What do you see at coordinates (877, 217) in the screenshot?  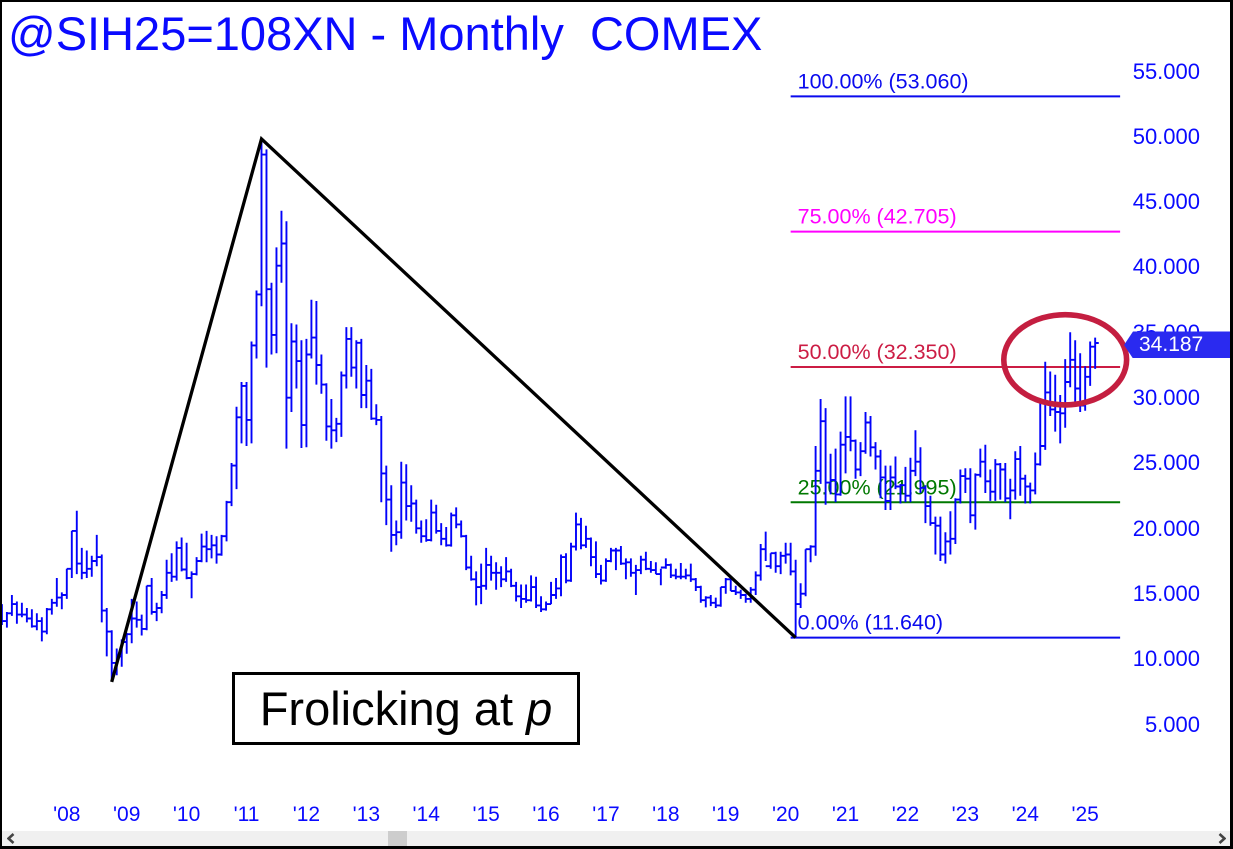 I see `fib-level-label: 75.00% (42.705)` at bounding box center [877, 217].